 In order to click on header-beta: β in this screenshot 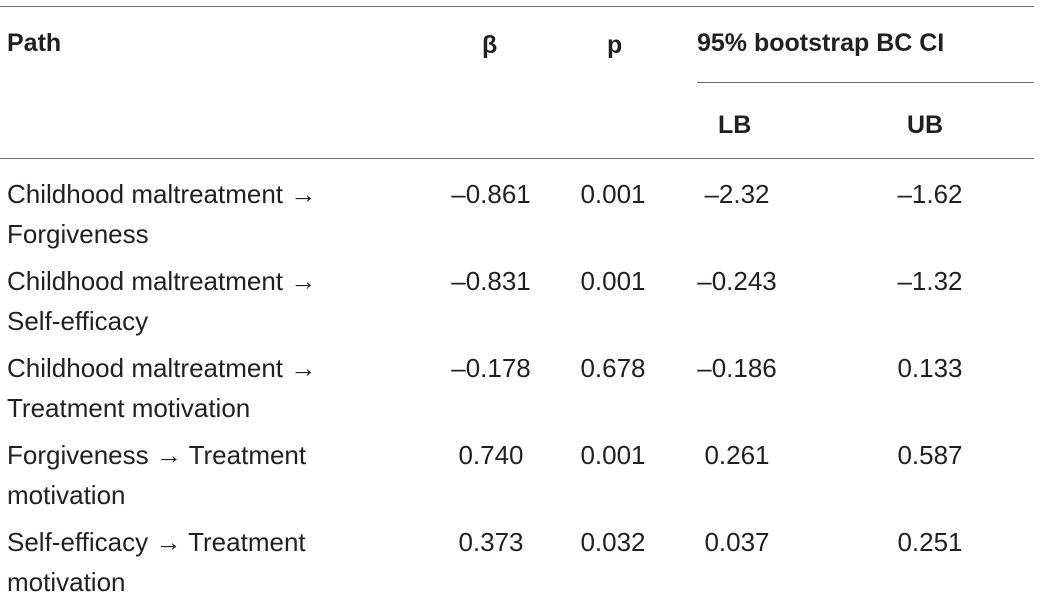, I will do `click(490, 45)`.